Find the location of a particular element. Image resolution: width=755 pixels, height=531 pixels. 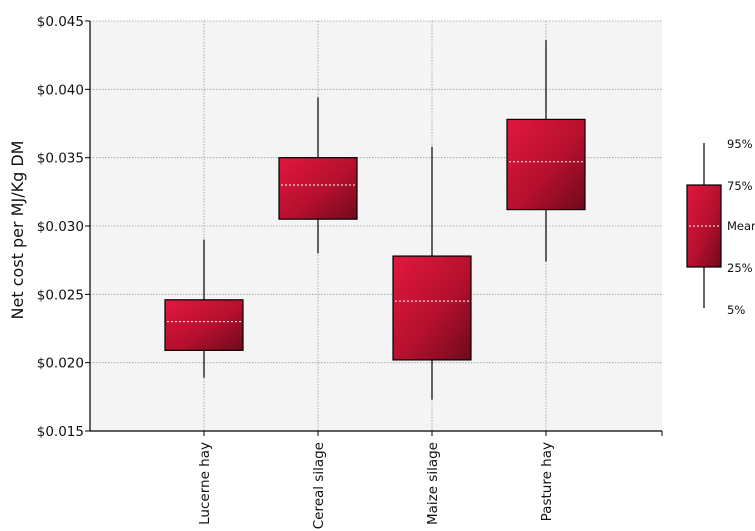

box-cereal-silage is located at coordinates (318, 175).